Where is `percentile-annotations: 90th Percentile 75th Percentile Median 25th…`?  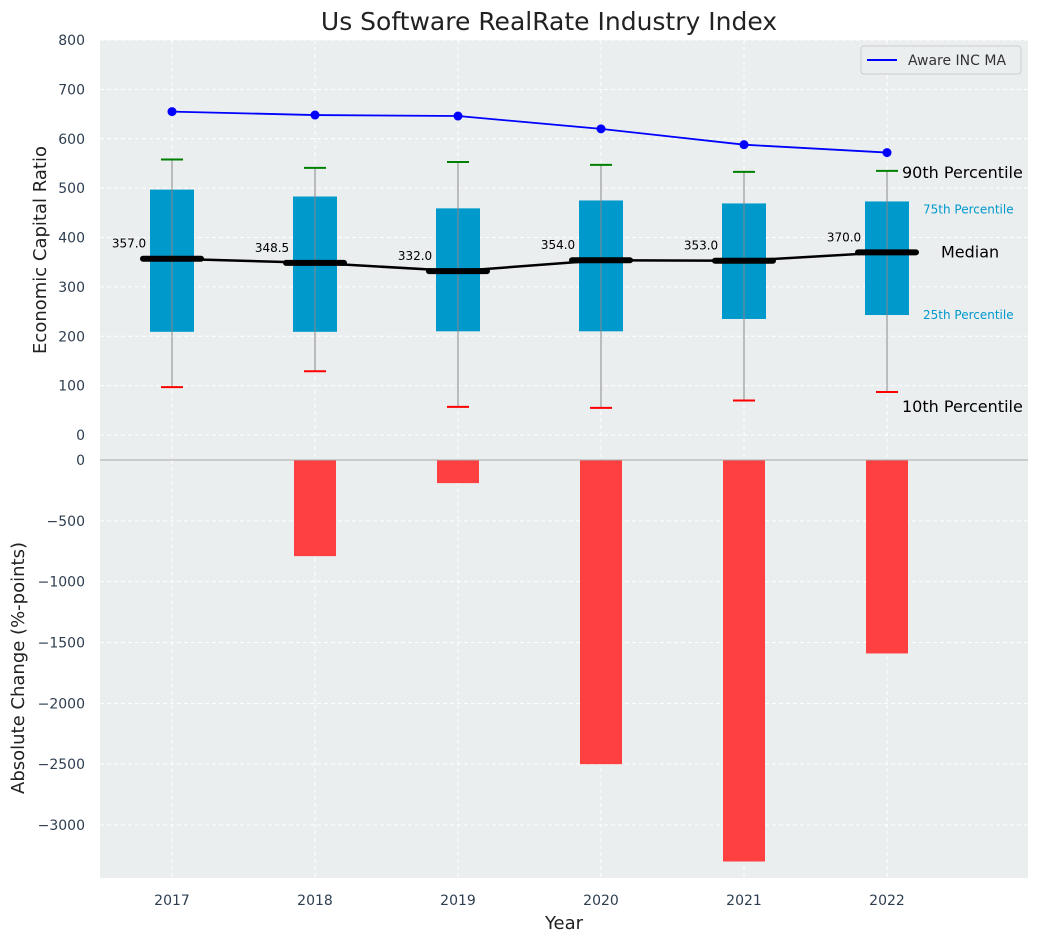 percentile-annotations: 90th Percentile 75th Percentile Median 25th… is located at coordinates (962, 289).